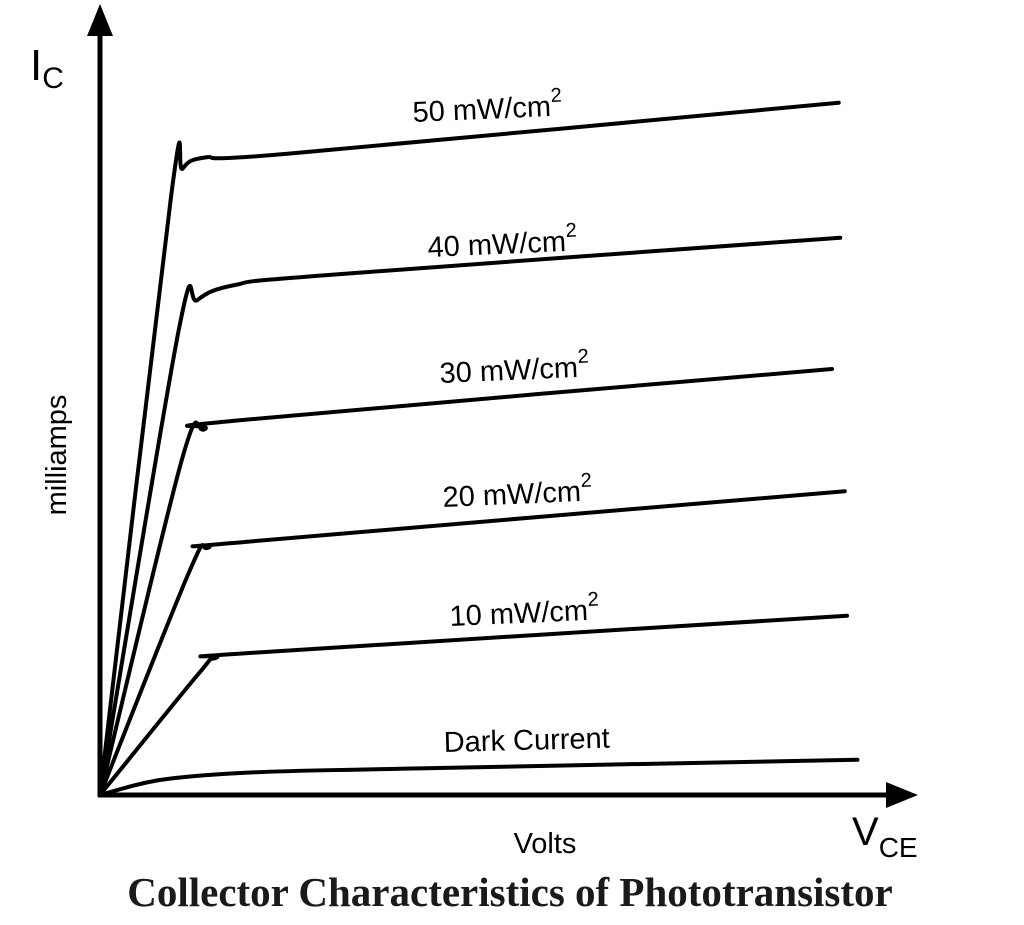 The width and height of the screenshot is (1024, 925). What do you see at coordinates (487, 107) in the screenshot?
I see `series-label-50: 50 mW/cm2` at bounding box center [487, 107].